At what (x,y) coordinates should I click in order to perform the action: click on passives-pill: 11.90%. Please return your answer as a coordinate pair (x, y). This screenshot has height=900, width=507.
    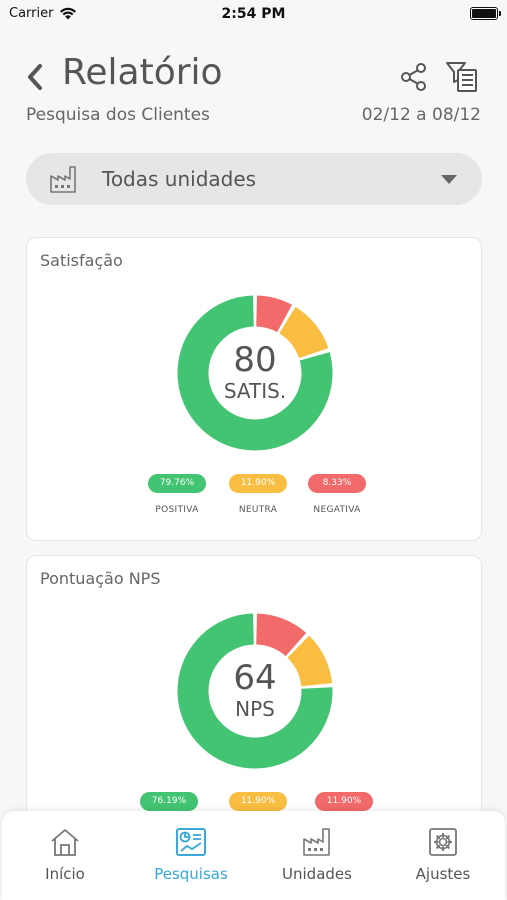
    Looking at the image, I should click on (258, 801).